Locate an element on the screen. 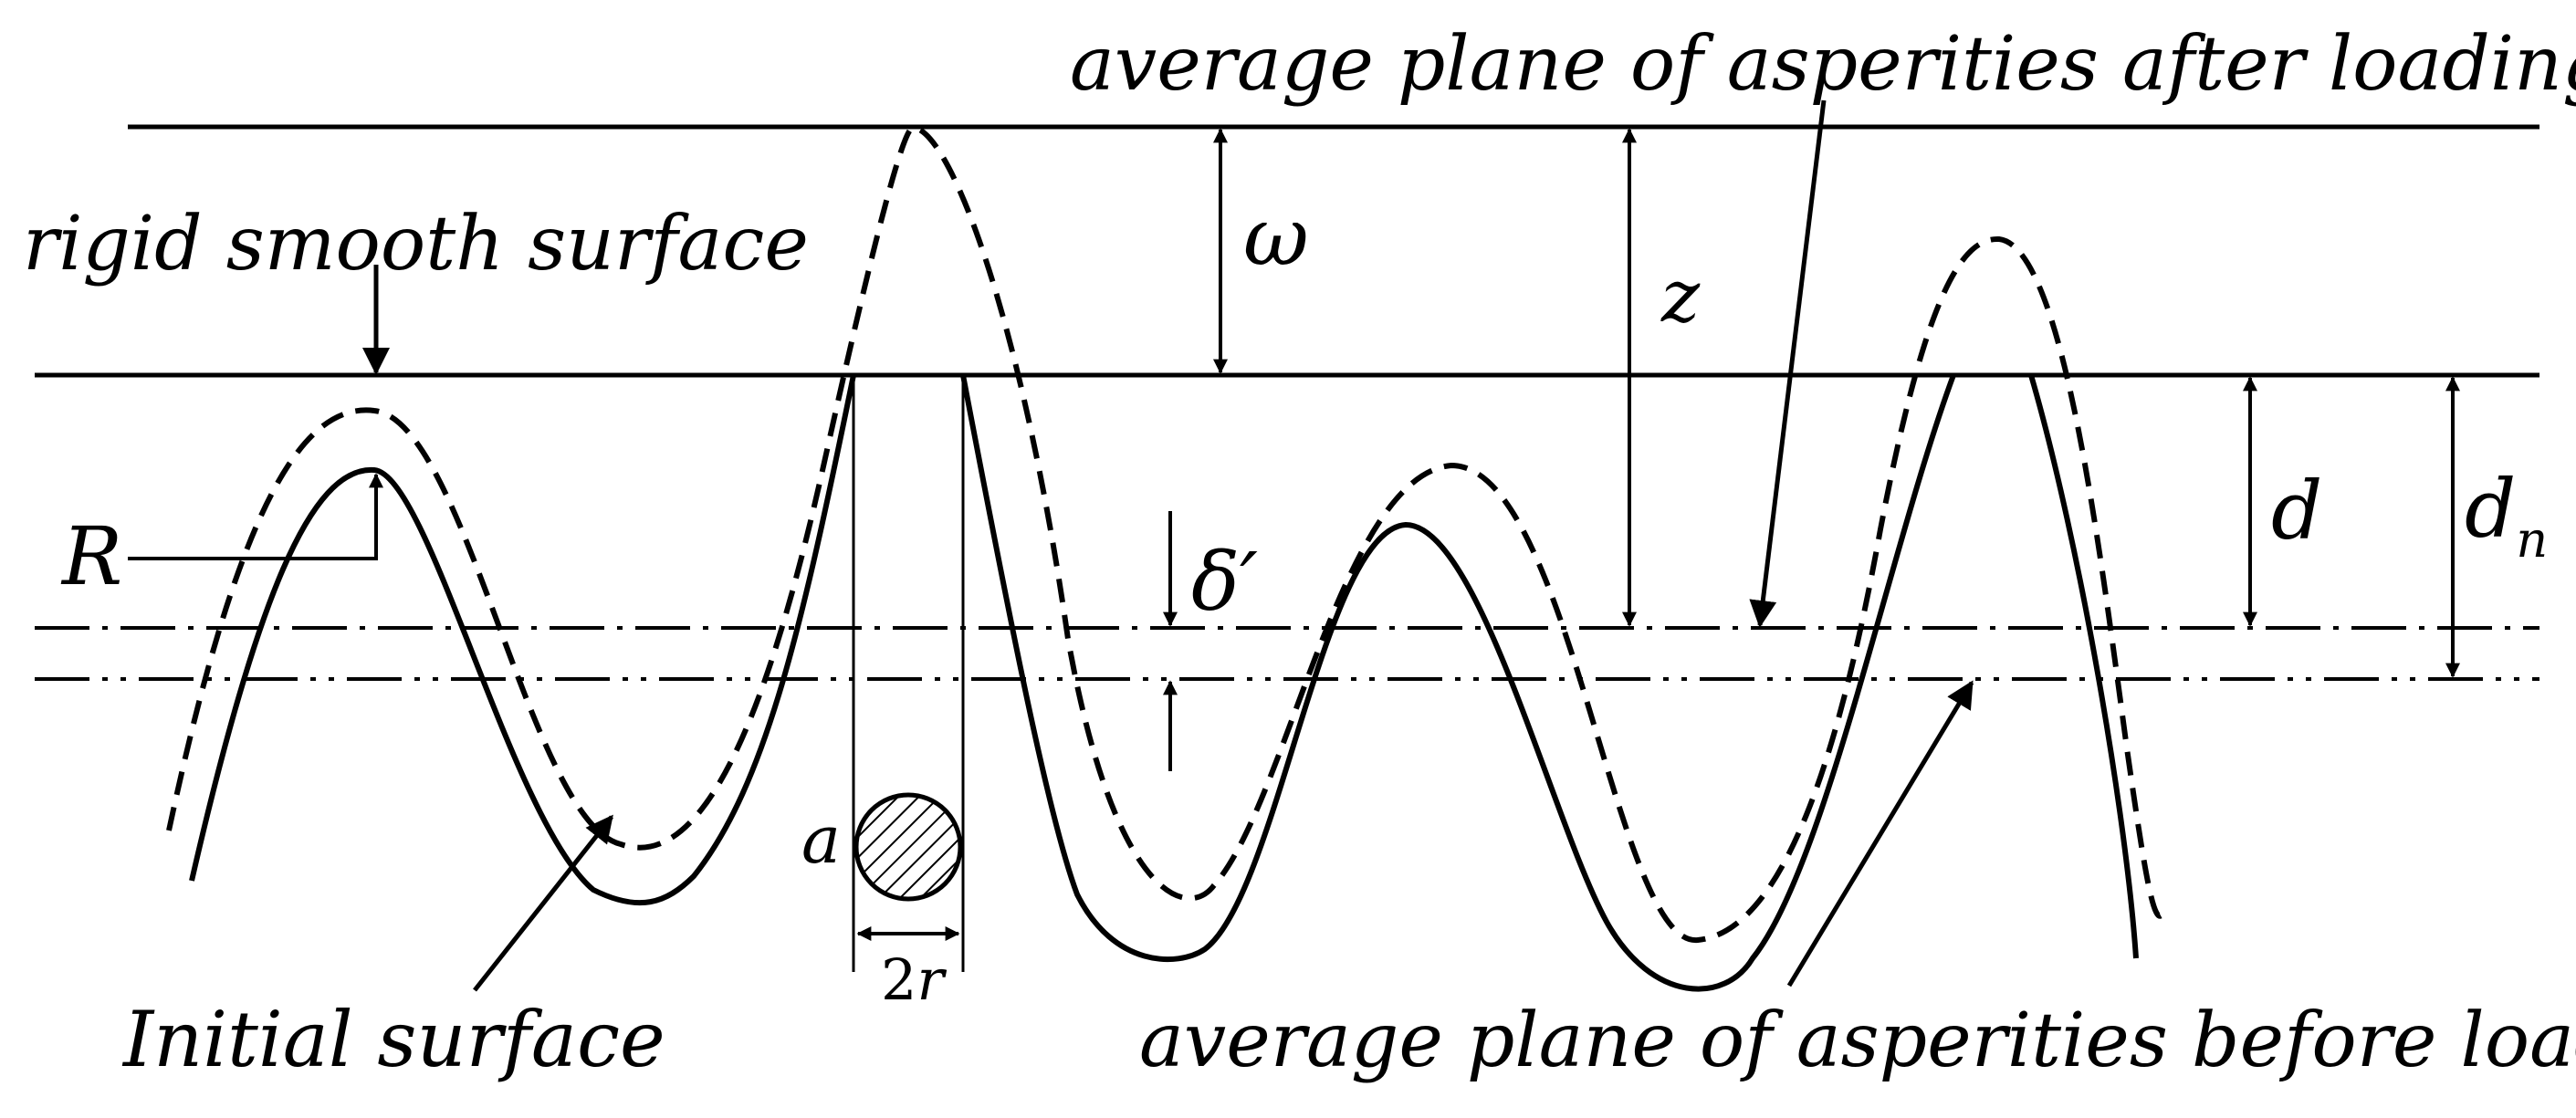  label-dn-sub: n is located at coordinates (2532, 540).